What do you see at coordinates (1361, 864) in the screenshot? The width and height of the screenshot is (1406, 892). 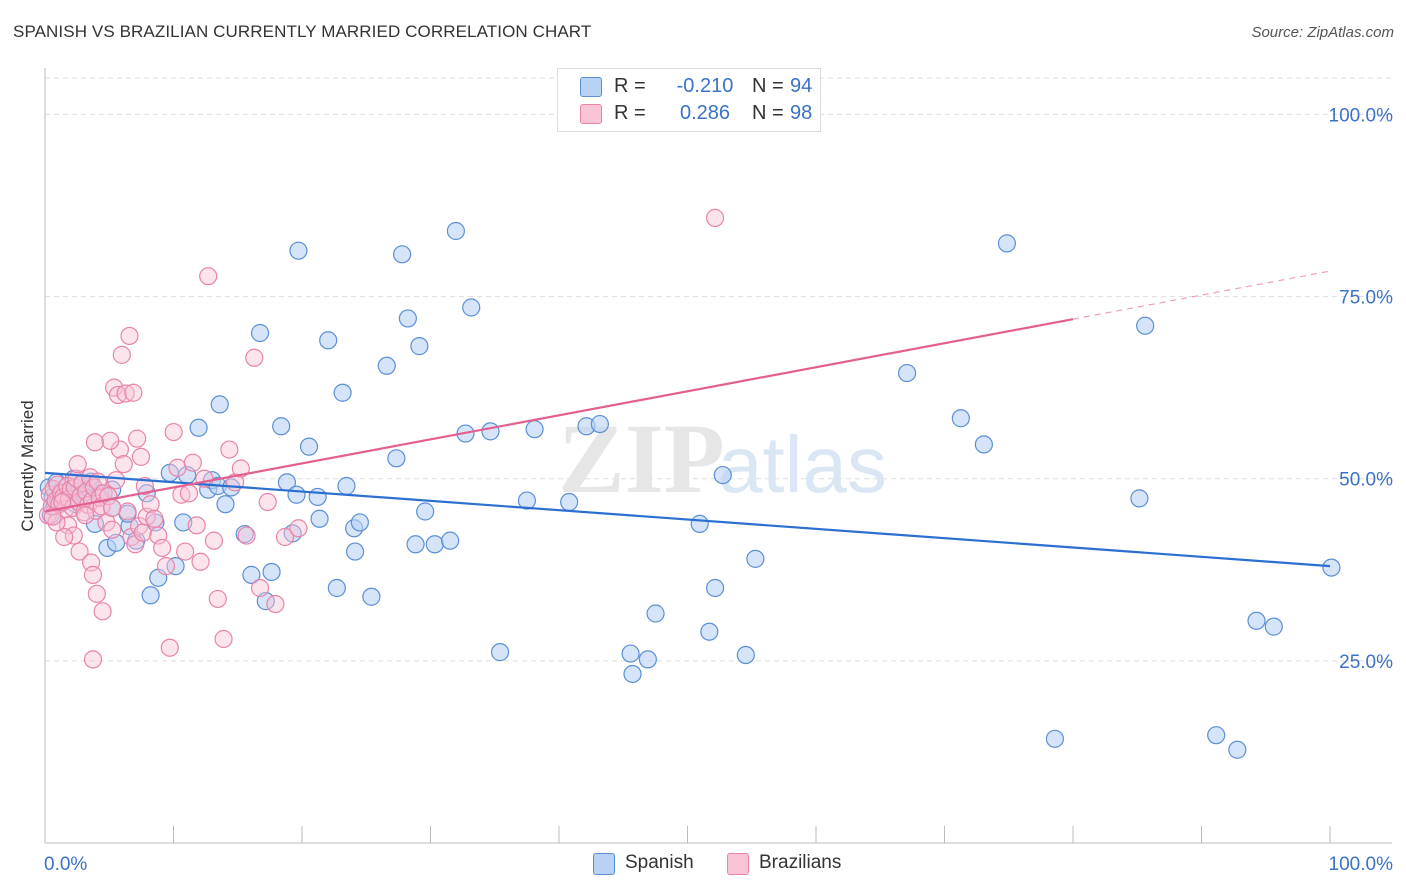 I see `x-tick-label: 100.0%` at bounding box center [1361, 864].